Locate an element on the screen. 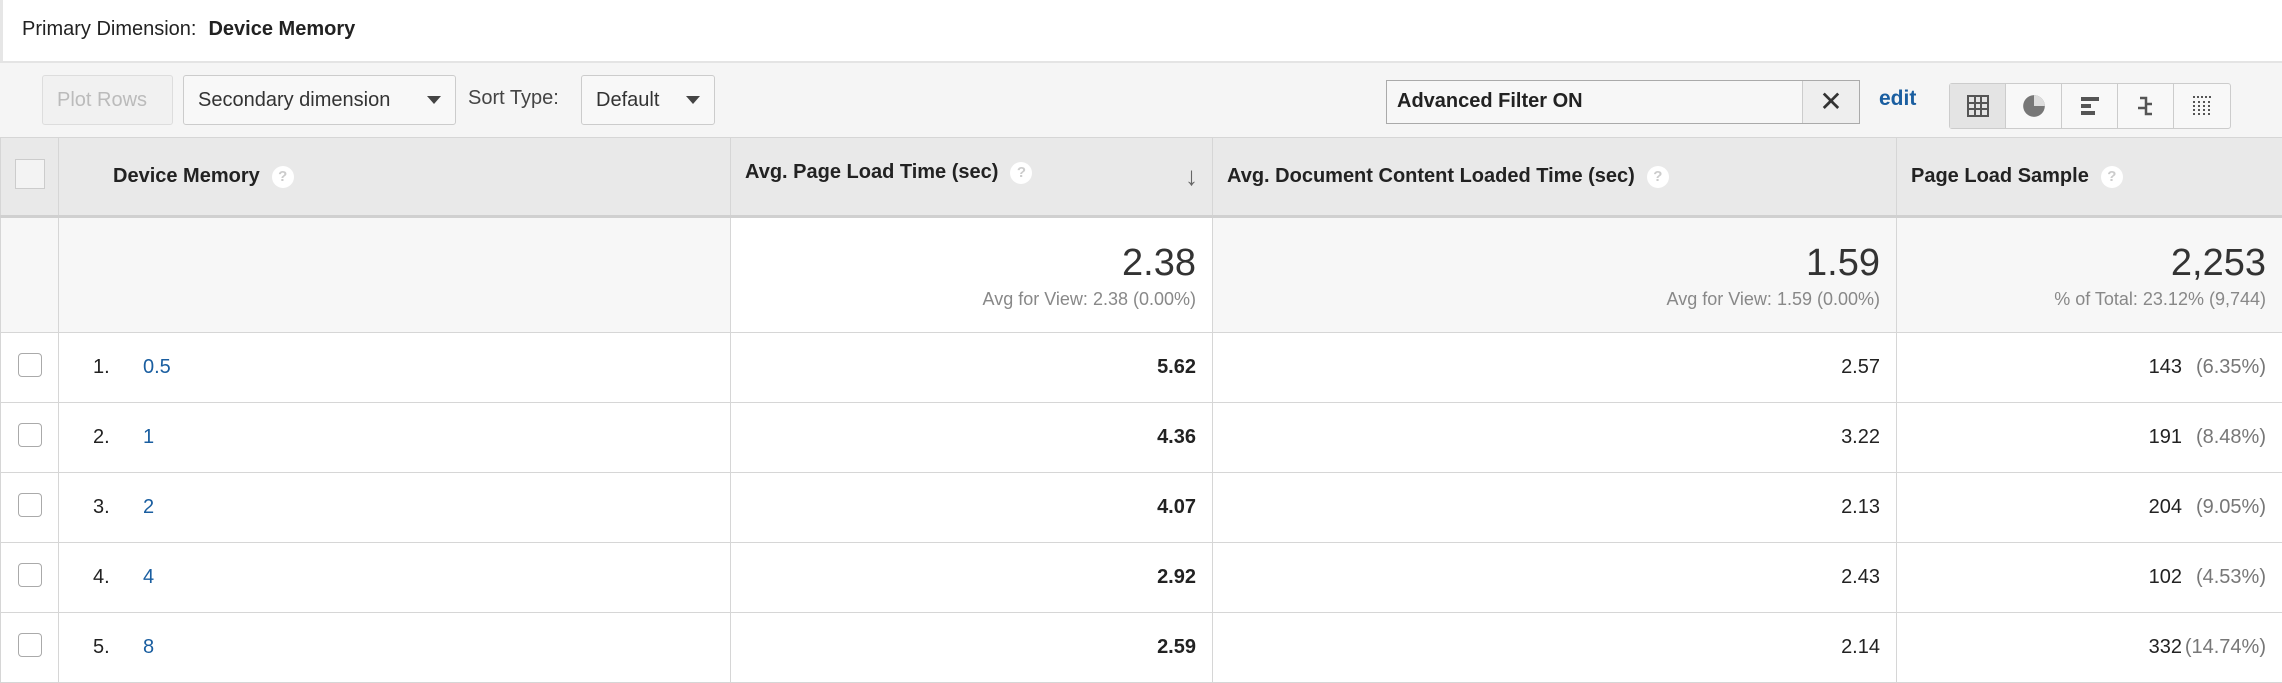 The image size is (2282, 683). dimension-cell: 3. 2 is located at coordinates (394, 507).